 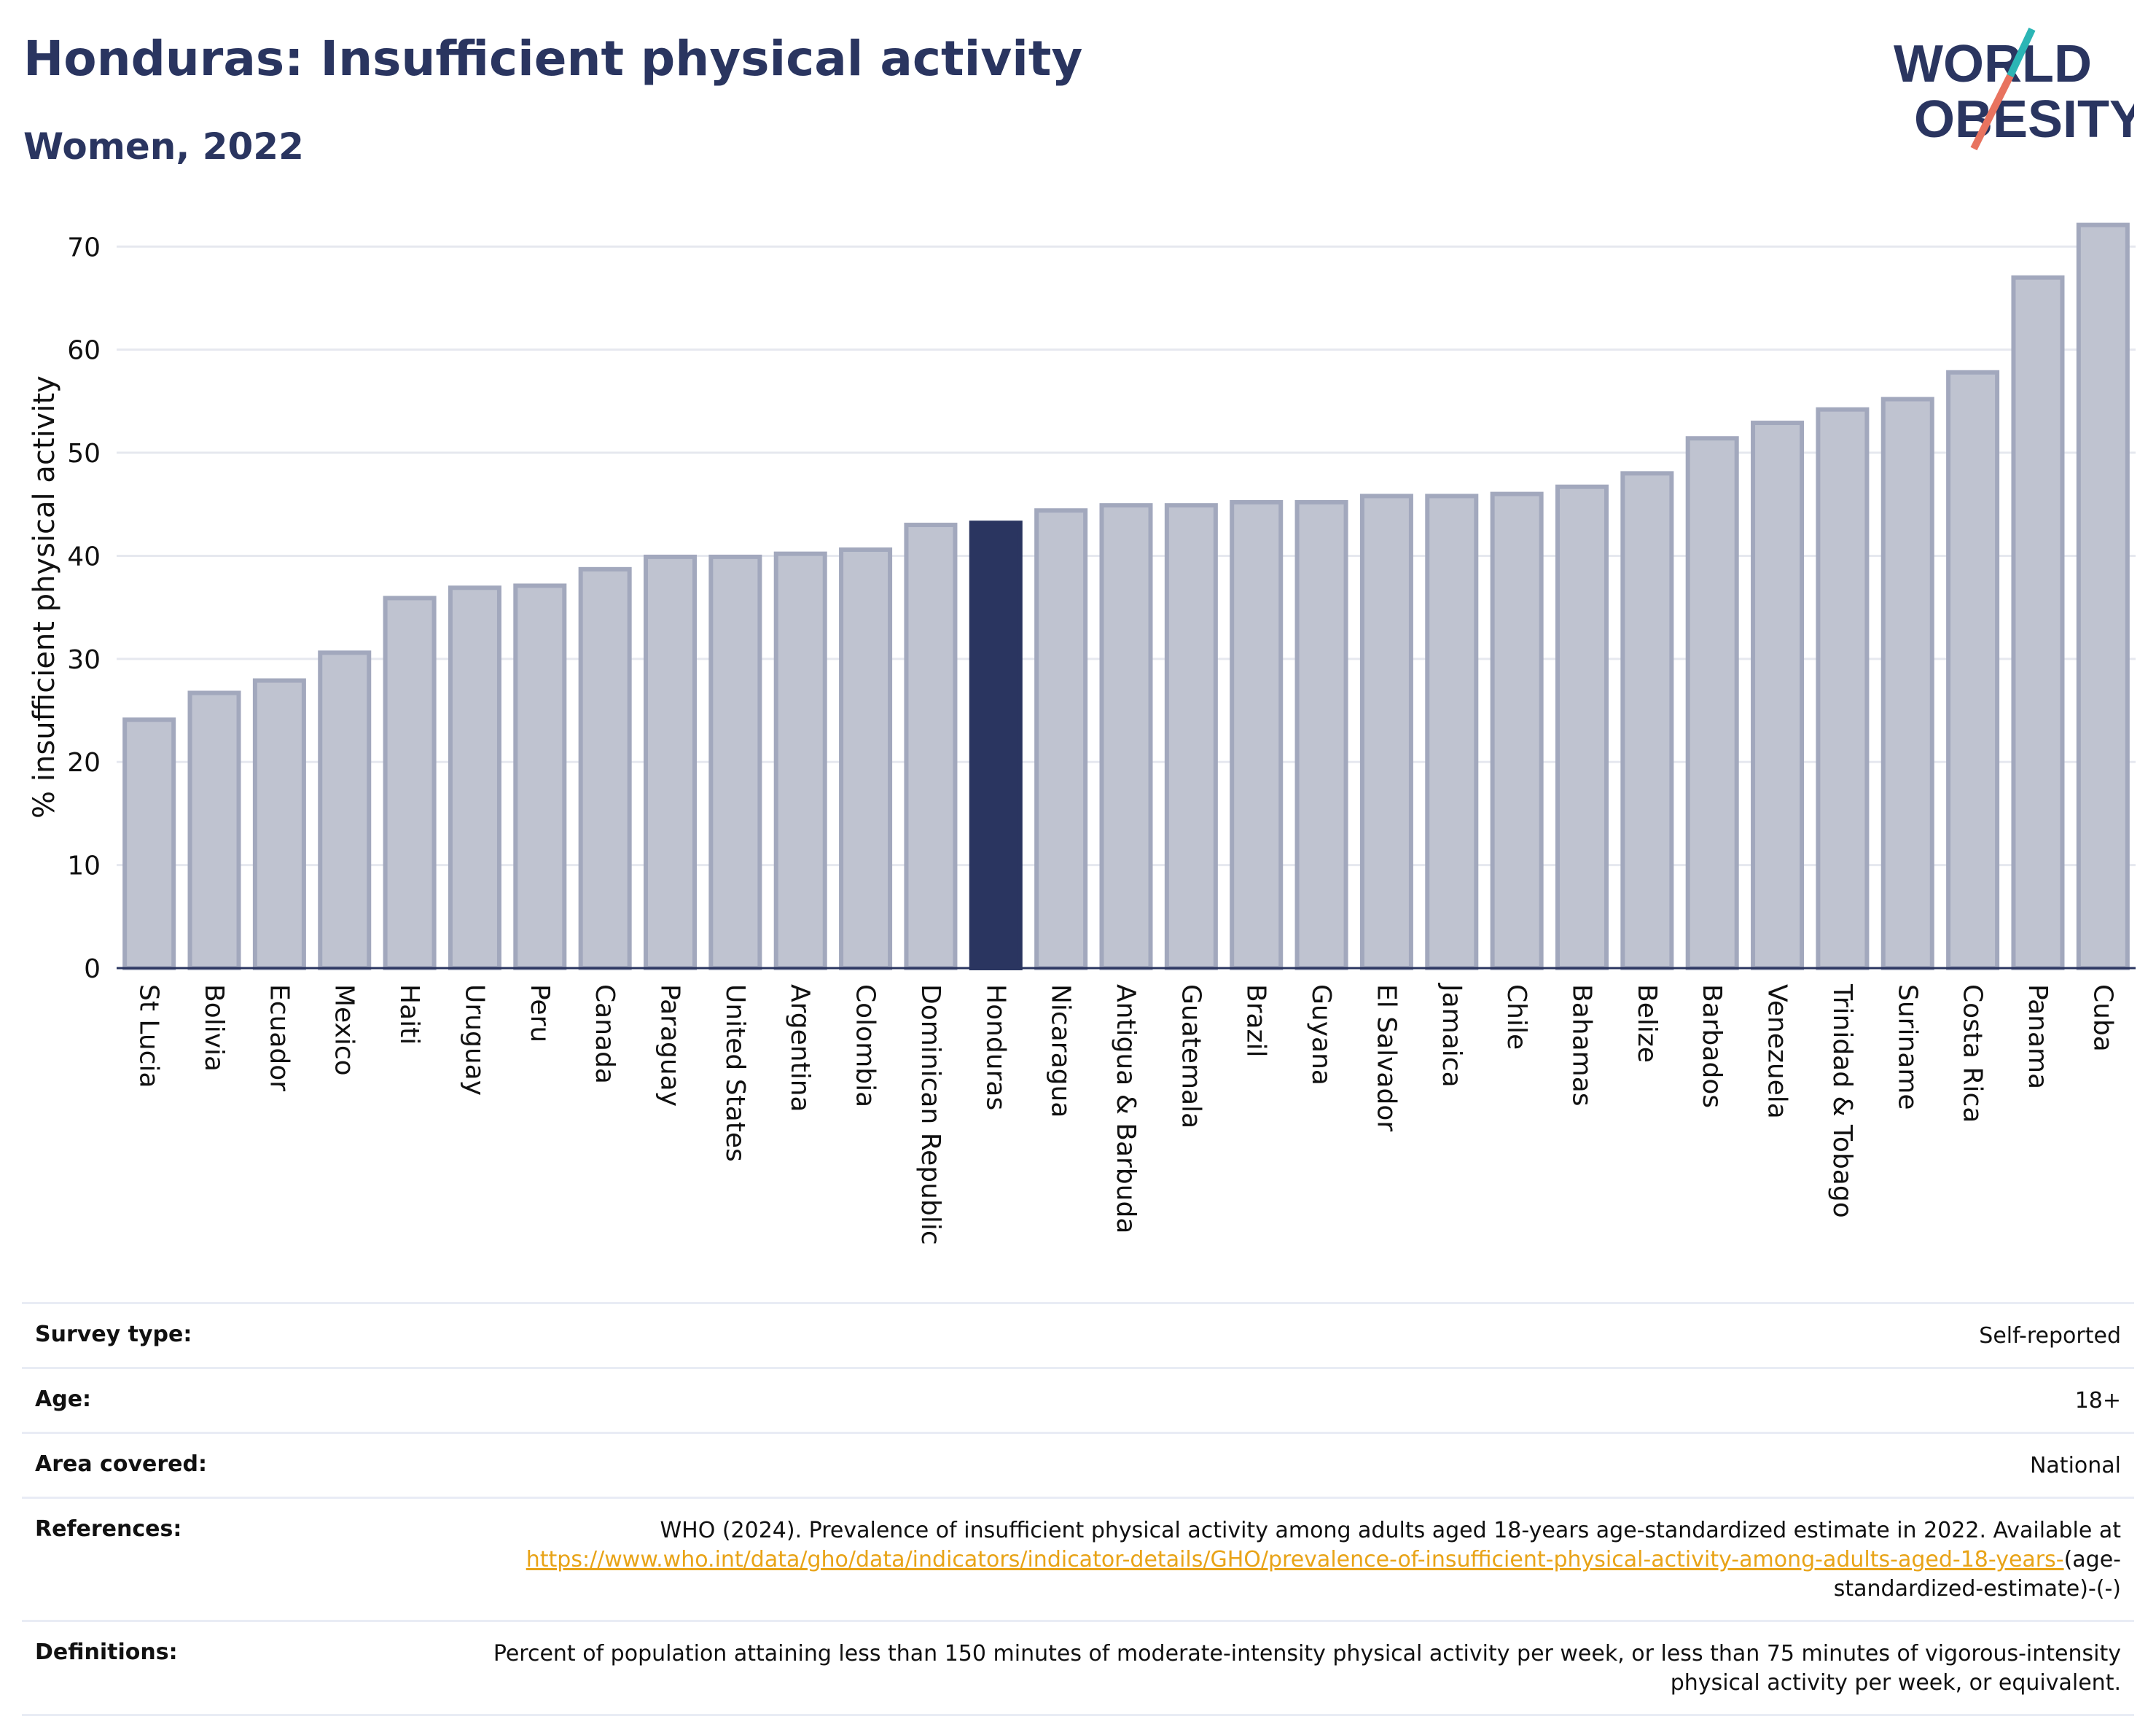 I want to click on y-tick-label: 40, so click(x=84, y=557).